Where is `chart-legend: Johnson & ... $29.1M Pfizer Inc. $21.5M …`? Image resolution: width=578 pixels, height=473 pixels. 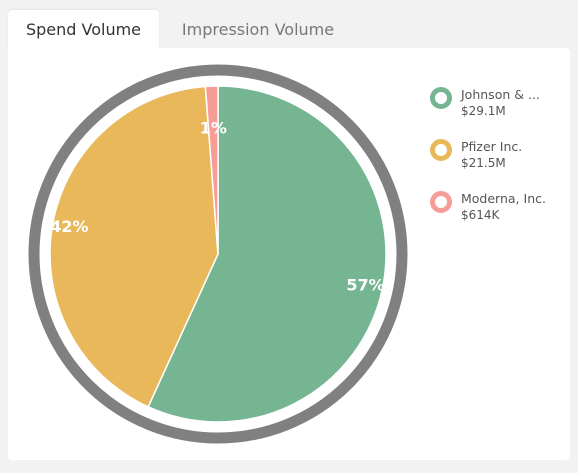
chart-legend: Johnson & ... $29.1M Pfizer Inc. $21.5M … is located at coordinates (497, 164).